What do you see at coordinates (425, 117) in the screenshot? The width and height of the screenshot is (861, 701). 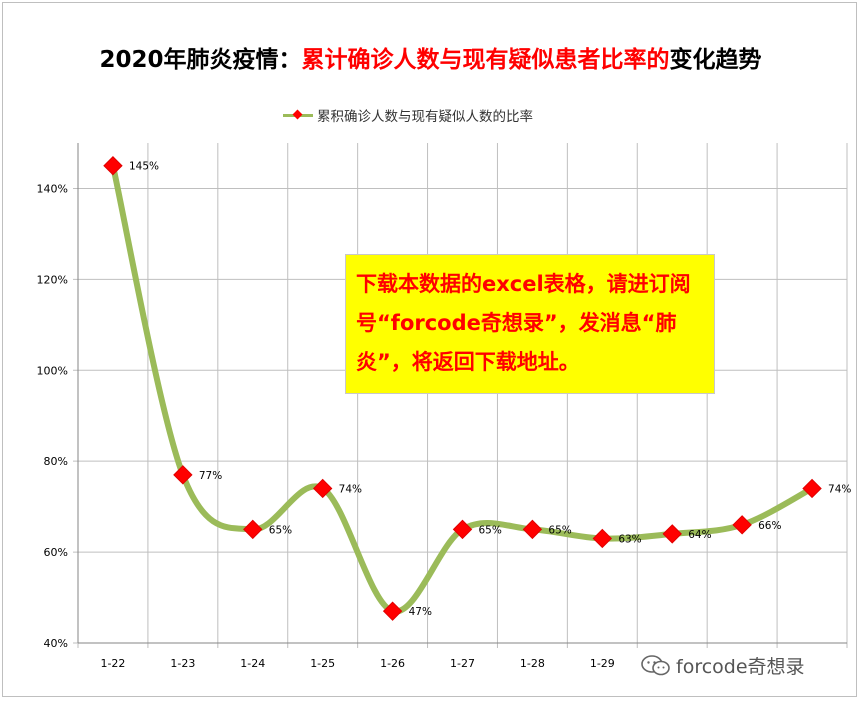 I see `legend-label: 累积确诊人数与现有疑似人数的比率` at bounding box center [425, 117].